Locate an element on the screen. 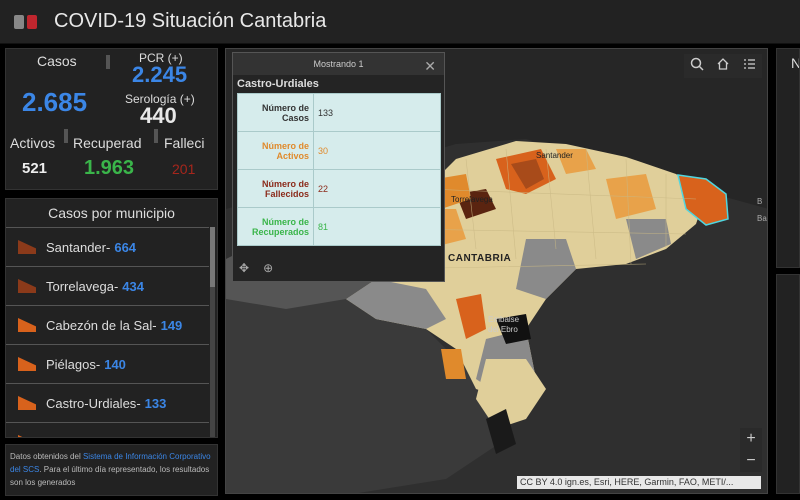  popup-row: Número de Casos 133 is located at coordinates (339, 112).